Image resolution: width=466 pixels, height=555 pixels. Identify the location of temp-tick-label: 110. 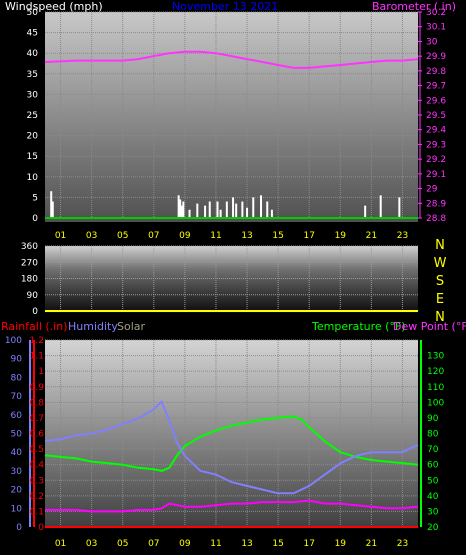
(435, 388).